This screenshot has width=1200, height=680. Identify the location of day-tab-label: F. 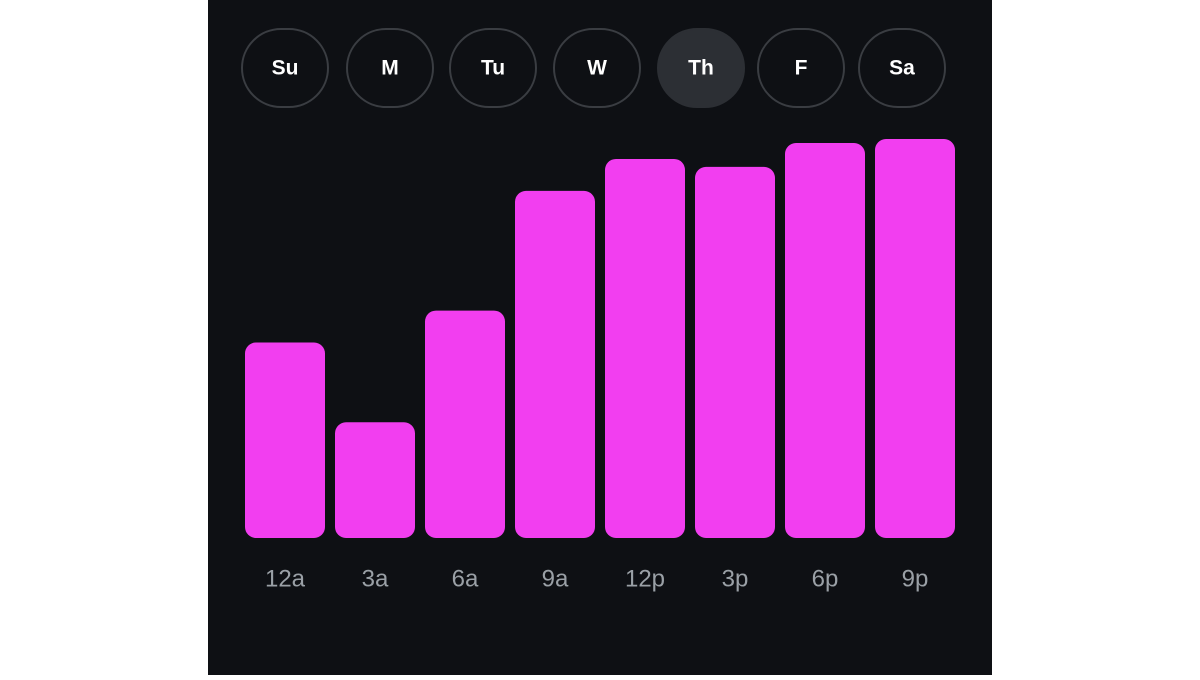
(801, 68).